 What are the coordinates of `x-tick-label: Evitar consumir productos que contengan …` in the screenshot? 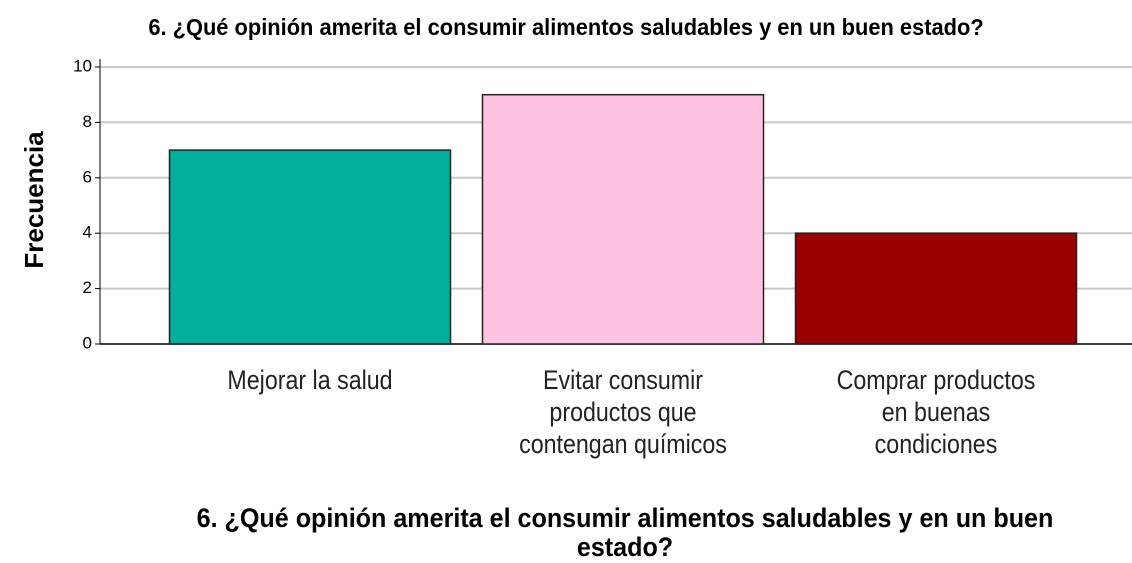 It's located at (623, 412).